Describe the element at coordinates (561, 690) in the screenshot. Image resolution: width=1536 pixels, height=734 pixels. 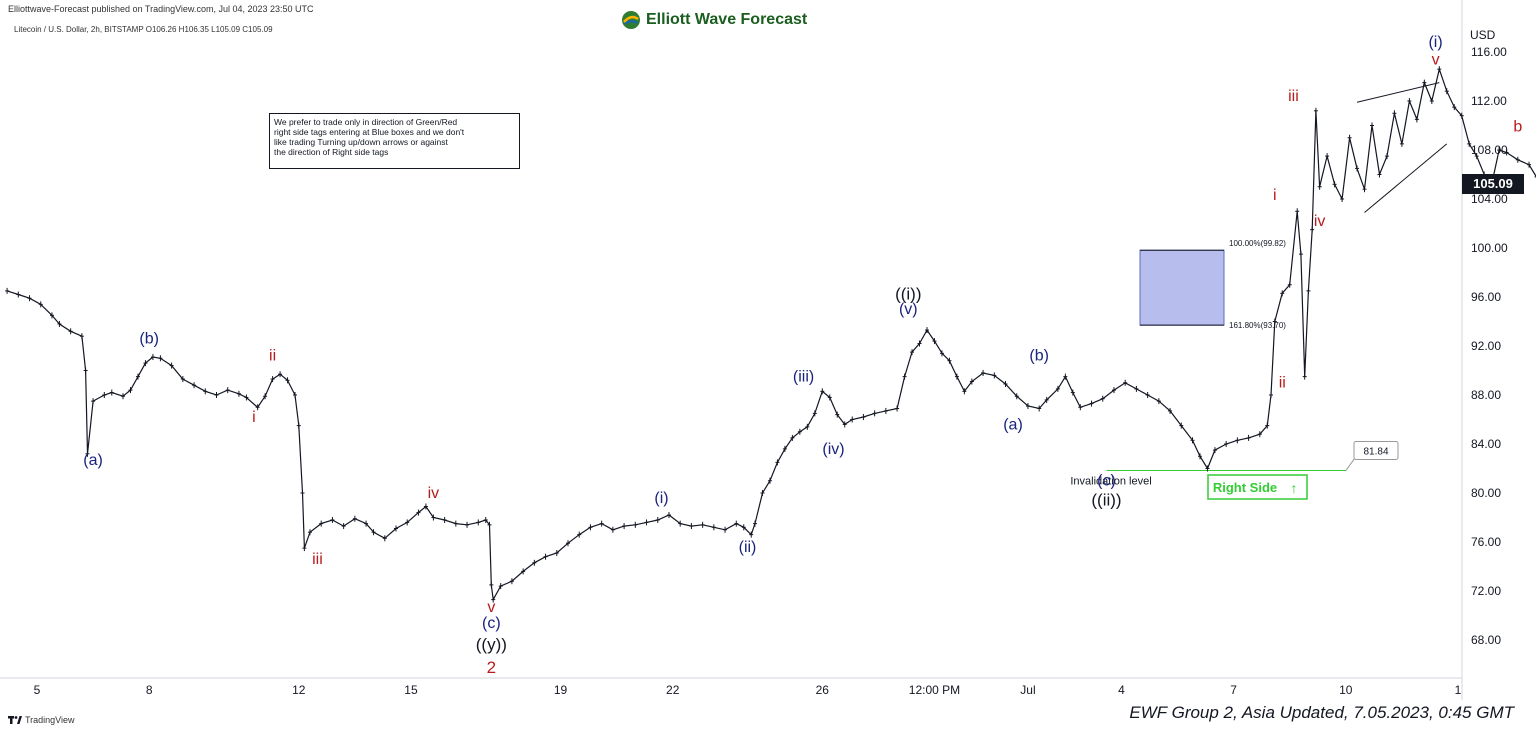
I see `x-tick-label: 19` at that location.